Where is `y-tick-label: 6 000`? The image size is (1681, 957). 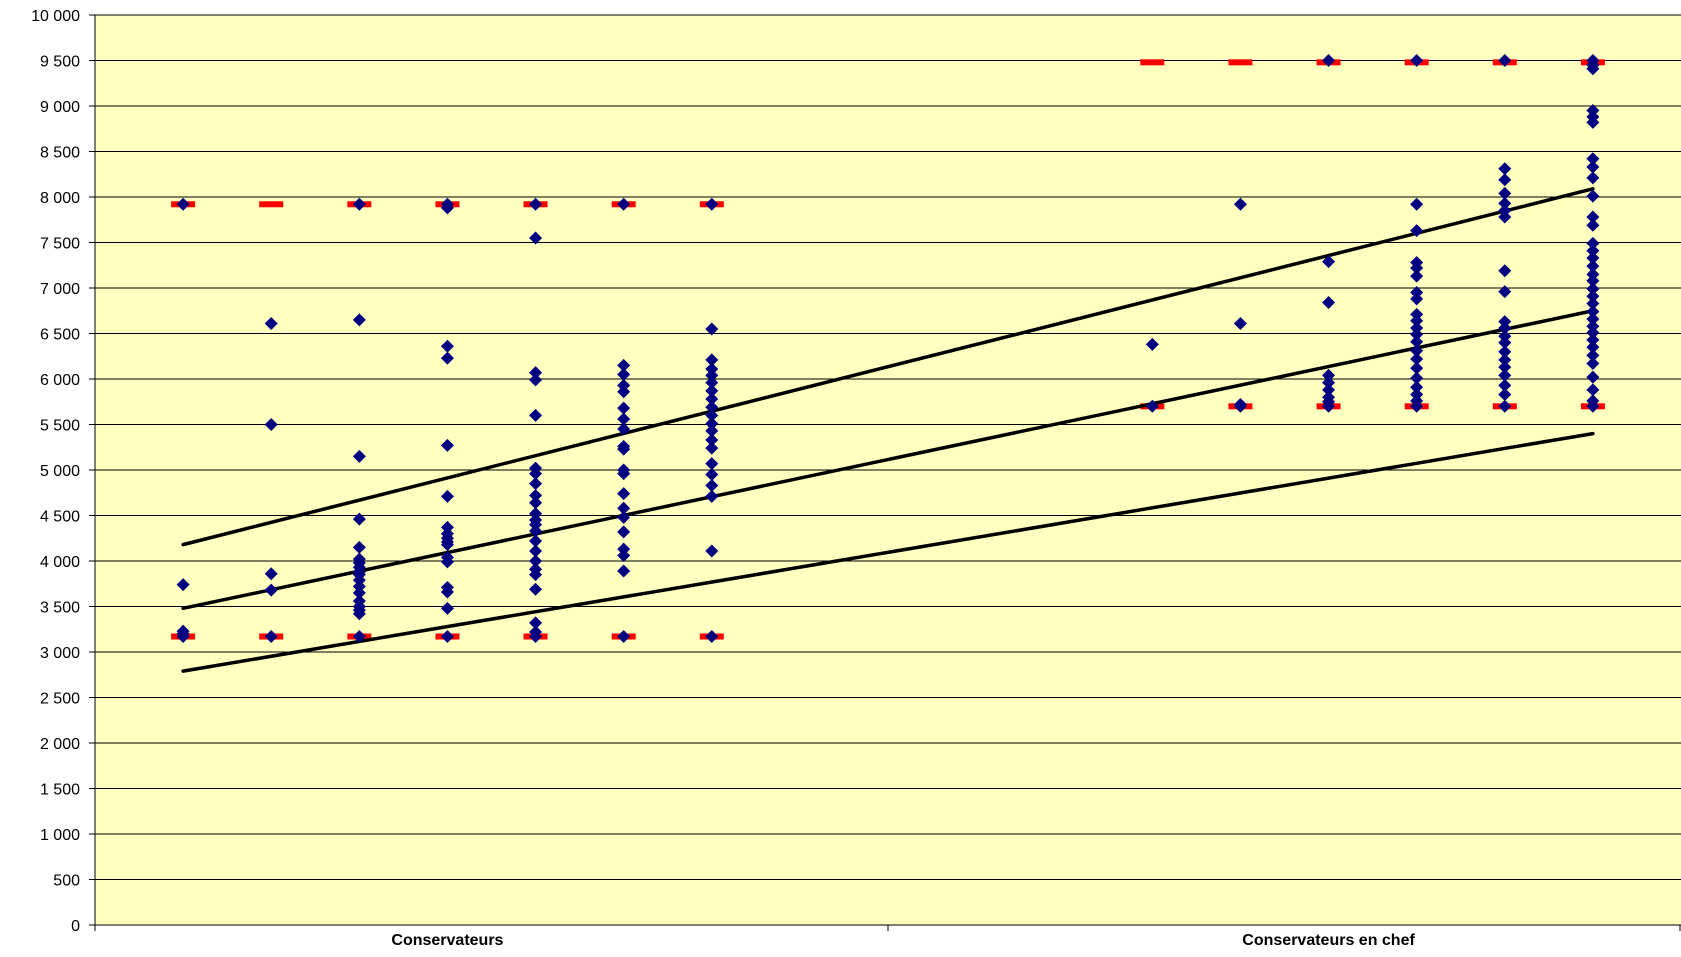 y-tick-label: 6 000 is located at coordinates (60, 380).